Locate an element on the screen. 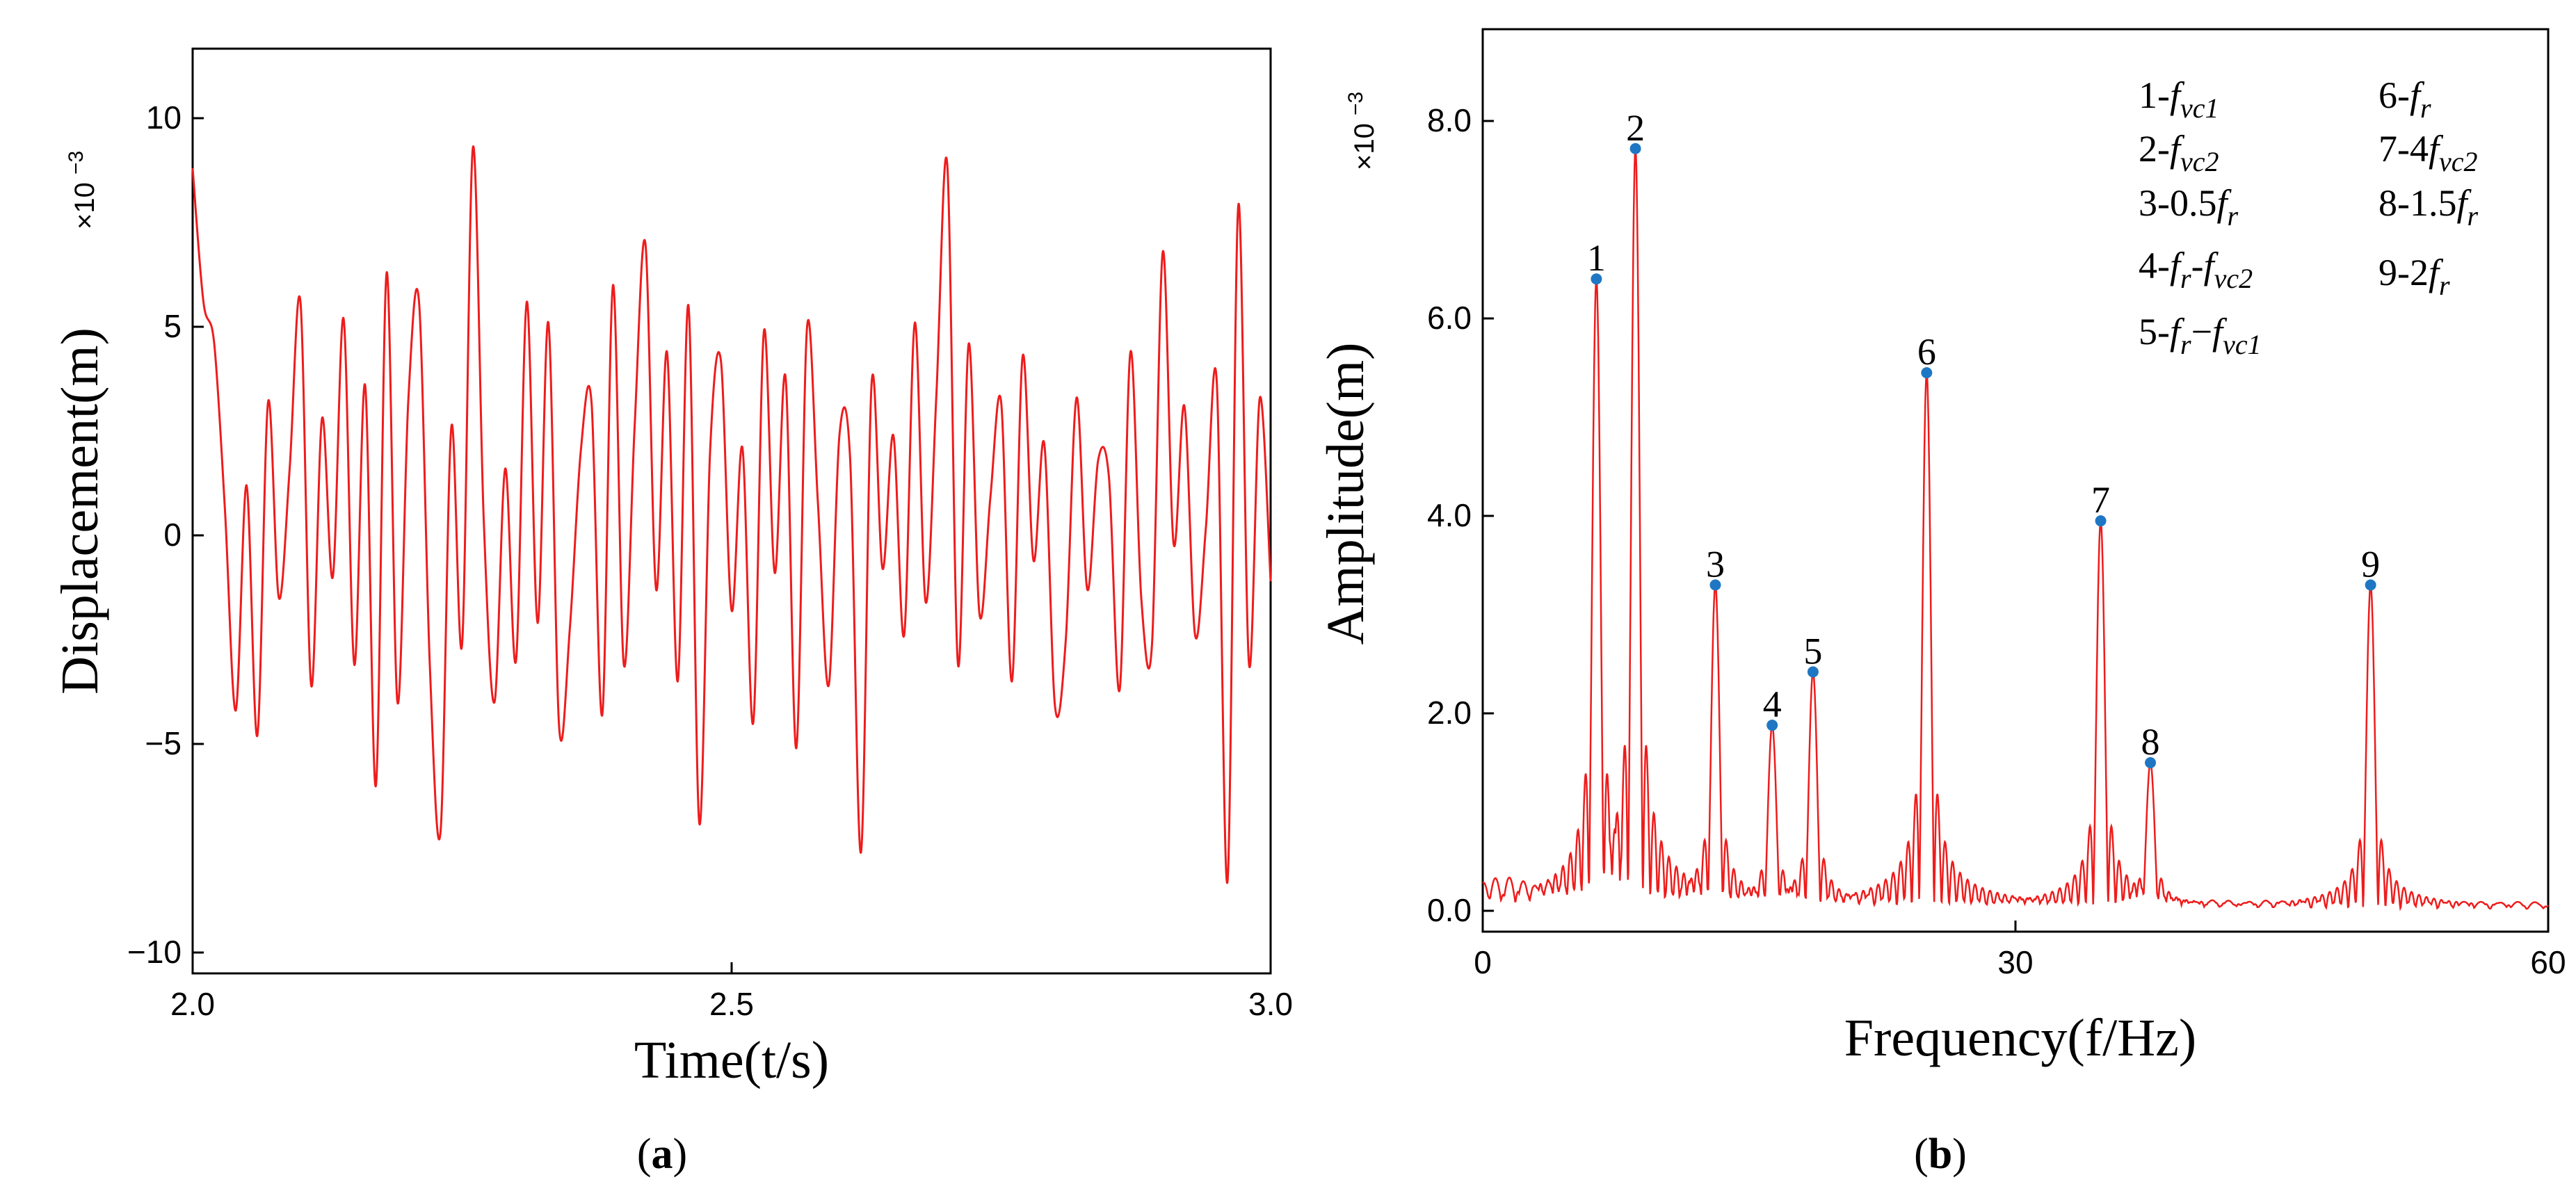 Image resolution: width=2576 pixels, height=1191 pixels. panel-b-caption-letter: b is located at coordinates (1940, 1154).